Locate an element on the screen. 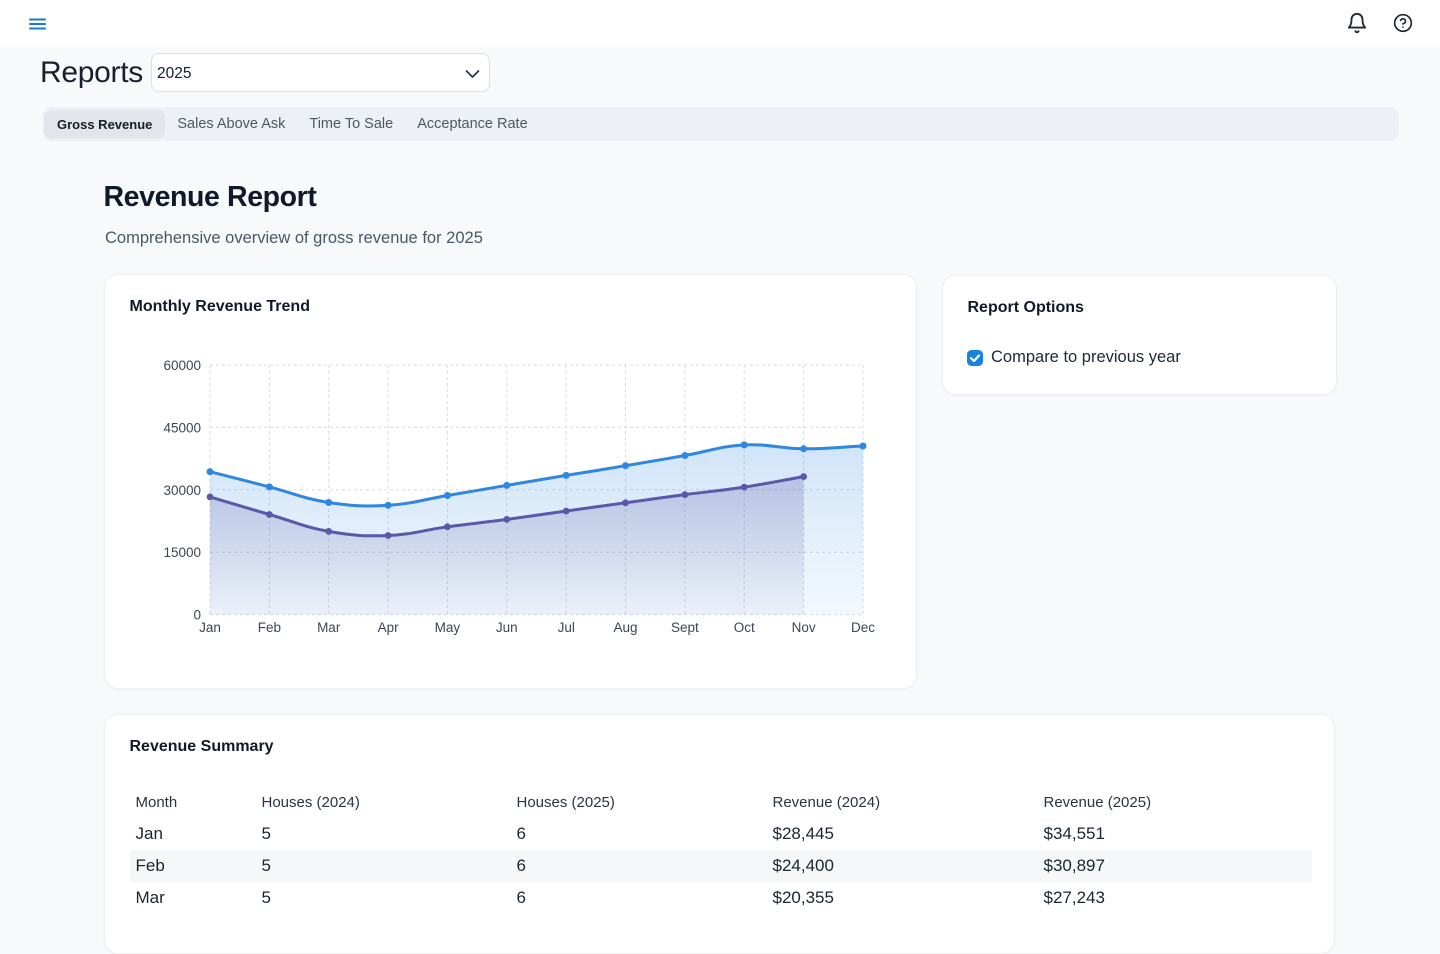 The width and height of the screenshot is (1440, 954). svg-text: 60000 is located at coordinates (182, 365).